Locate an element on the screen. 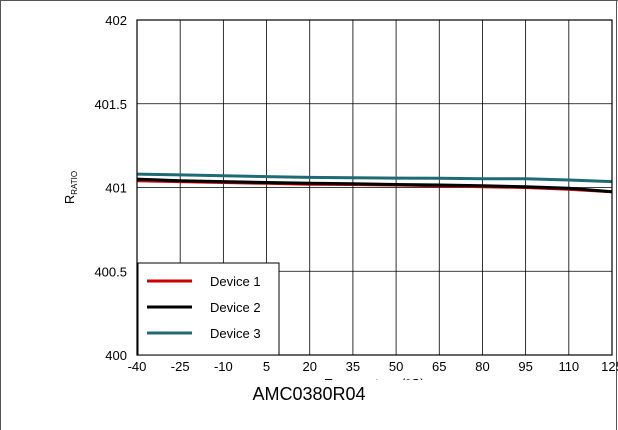  y-tick-label: 401 is located at coordinates (116, 188).